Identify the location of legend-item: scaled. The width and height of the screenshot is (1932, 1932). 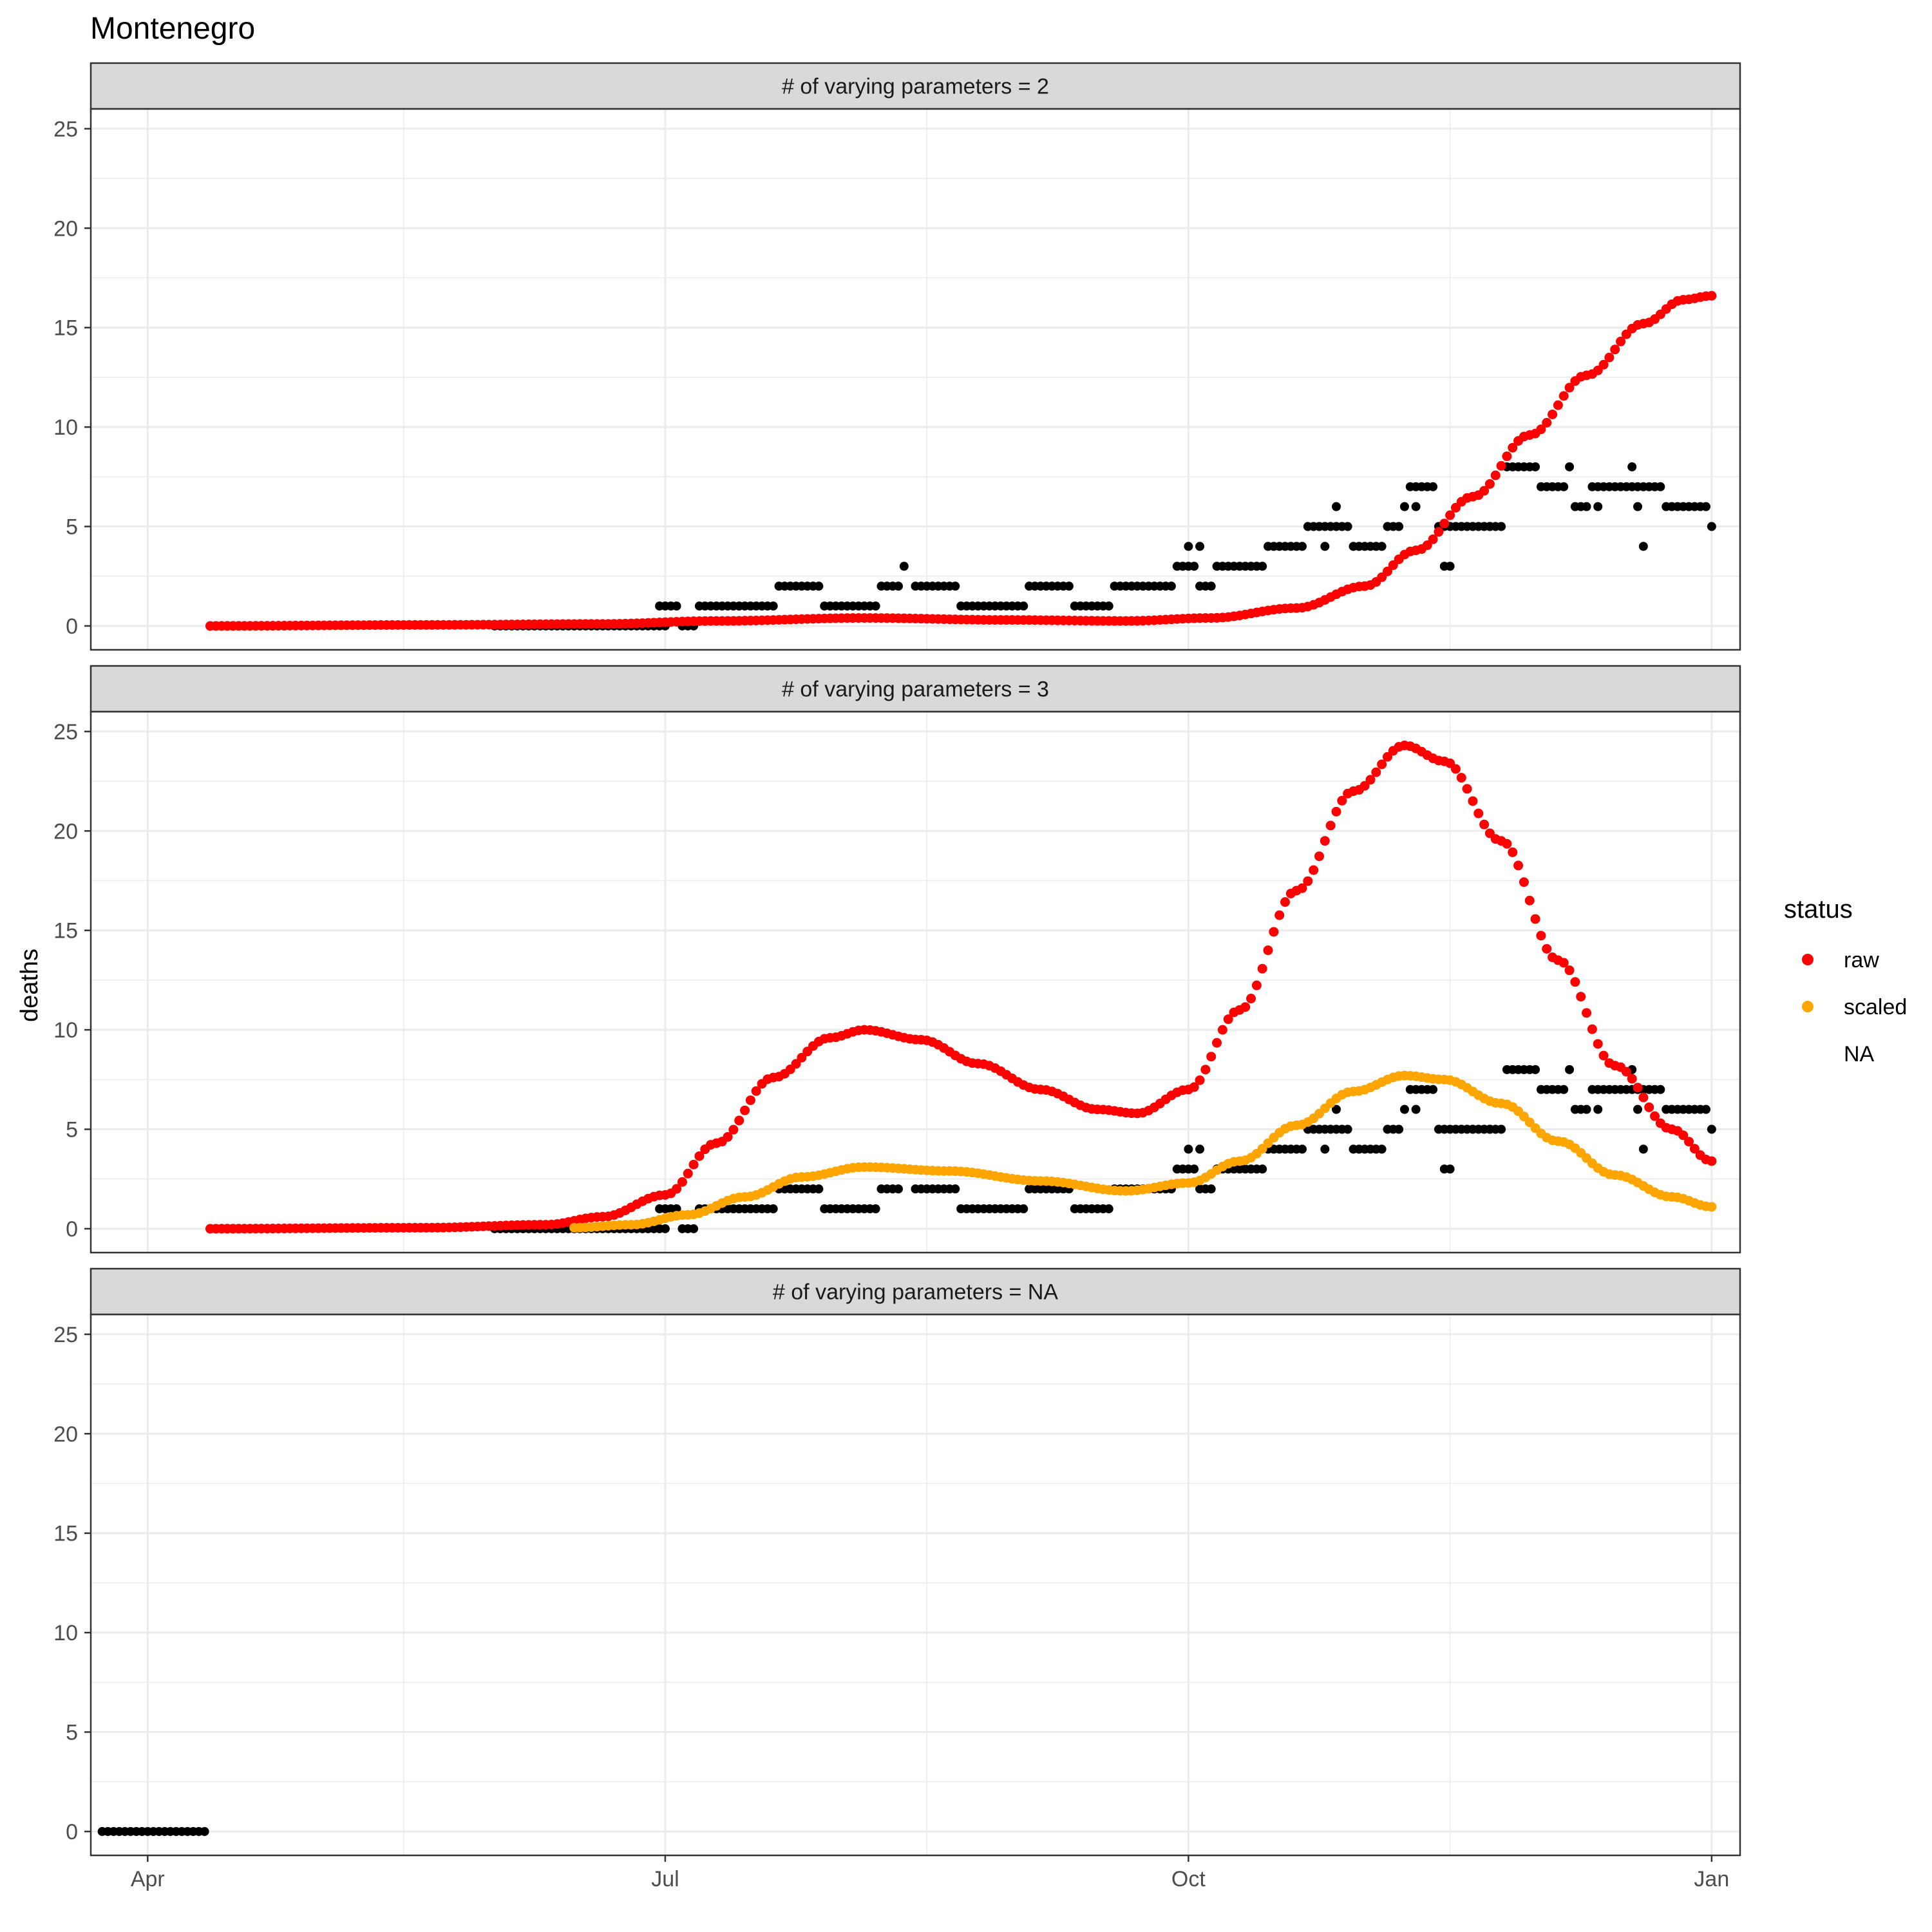
(1855, 1007).